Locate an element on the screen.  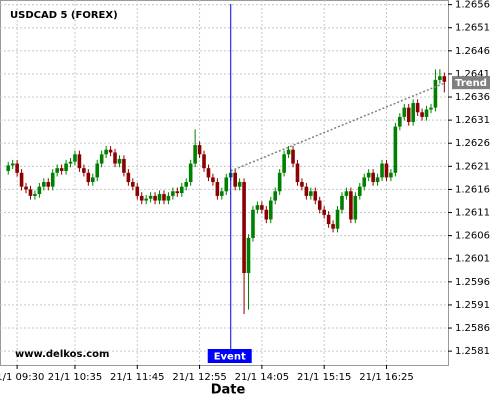
event-label: Event is located at coordinates (230, 357).